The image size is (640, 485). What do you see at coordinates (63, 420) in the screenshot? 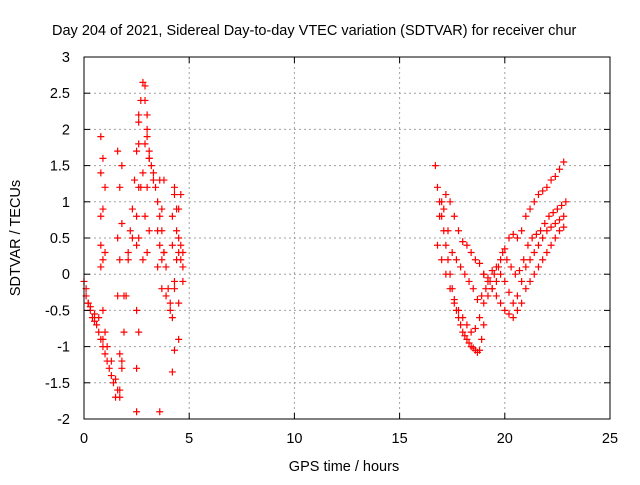
I see `y-tick-label: -2` at bounding box center [63, 420].